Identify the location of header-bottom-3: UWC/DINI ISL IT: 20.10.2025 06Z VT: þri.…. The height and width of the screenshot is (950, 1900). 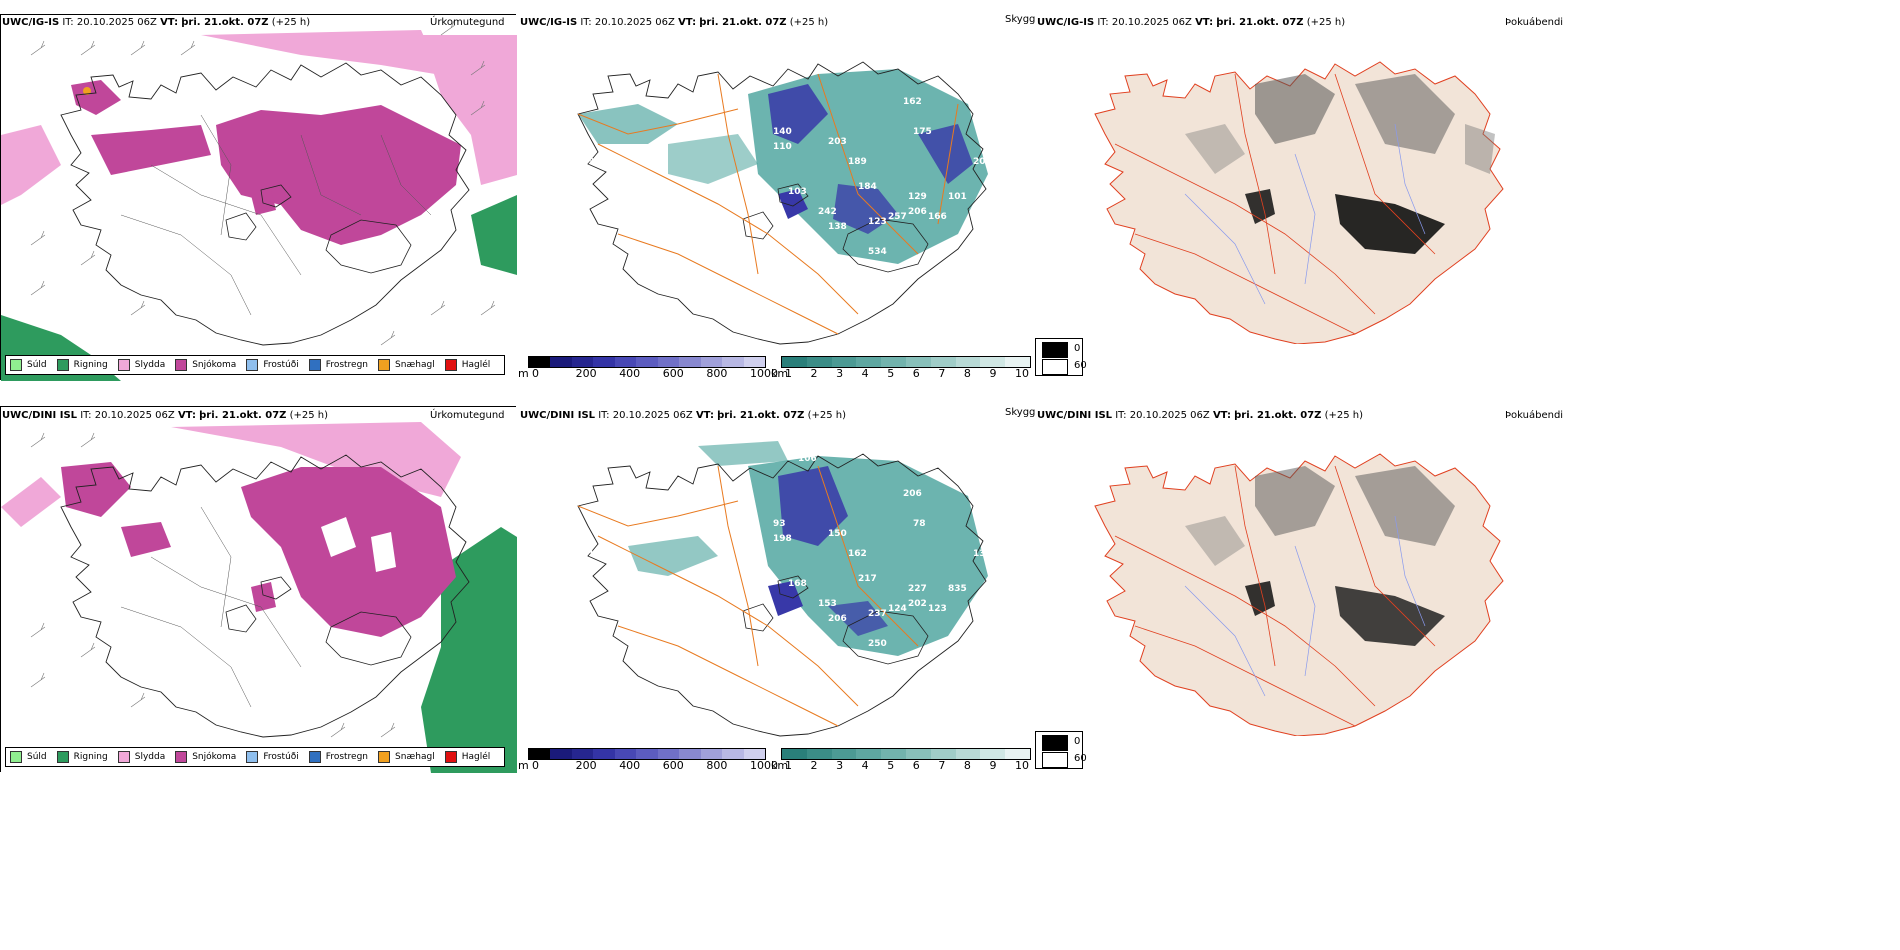
(1200, 415).